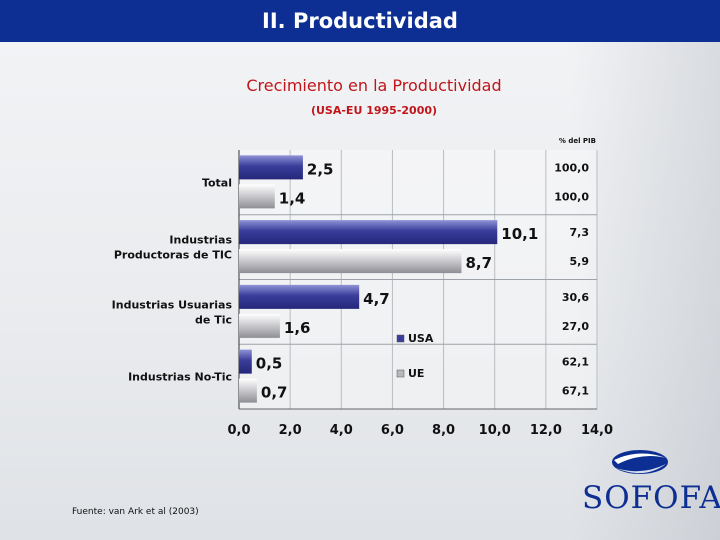  What do you see at coordinates (421, 338) in the screenshot?
I see `legend-label: USA` at bounding box center [421, 338].